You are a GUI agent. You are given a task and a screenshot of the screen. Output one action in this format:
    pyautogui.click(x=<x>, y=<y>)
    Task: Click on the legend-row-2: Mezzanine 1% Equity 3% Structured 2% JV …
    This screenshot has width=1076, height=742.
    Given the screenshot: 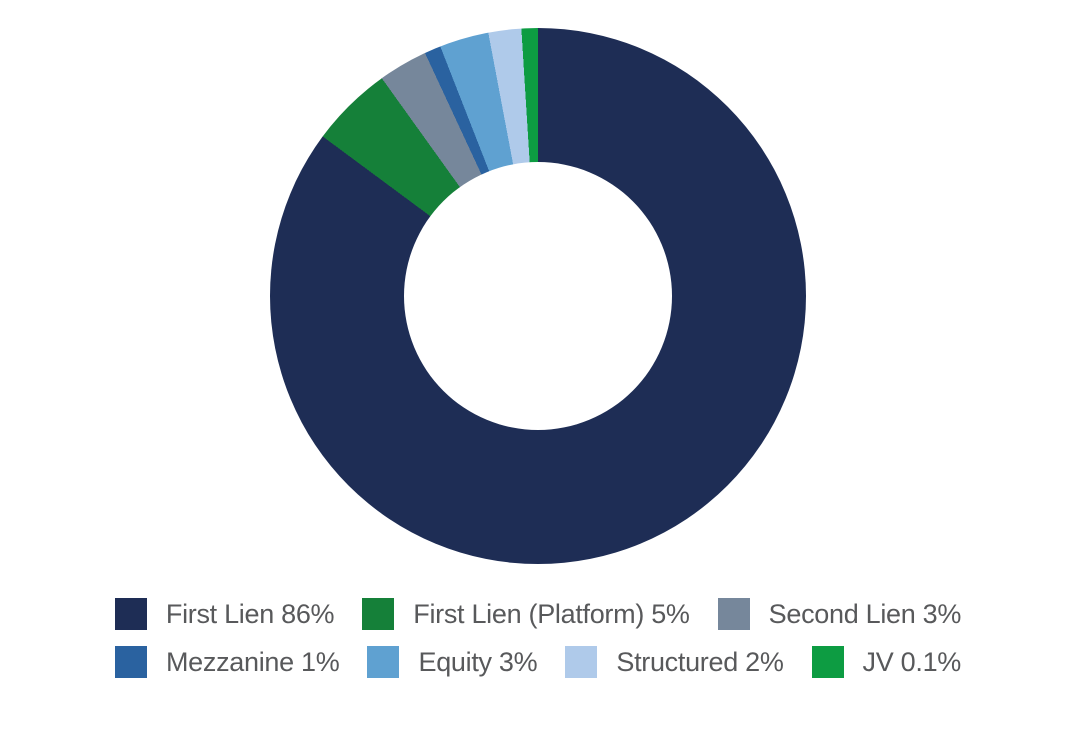 What is the action you would take?
    pyautogui.click(x=538, y=662)
    